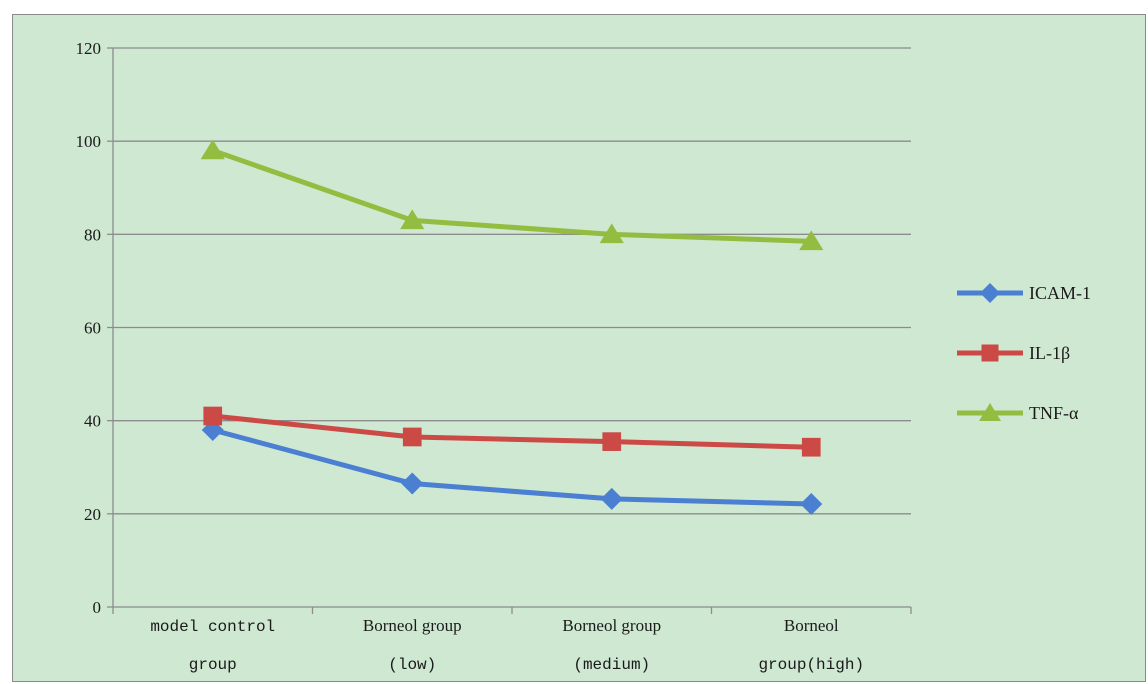 The width and height of the screenshot is (1148, 684). Describe the element at coordinates (1024, 293) in the screenshot. I see `legend-item: ICAM-1` at that location.